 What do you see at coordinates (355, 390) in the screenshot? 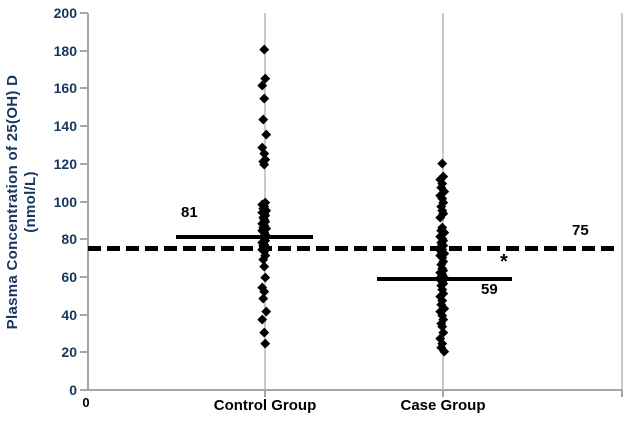
I see `x-axis-line` at bounding box center [355, 390].